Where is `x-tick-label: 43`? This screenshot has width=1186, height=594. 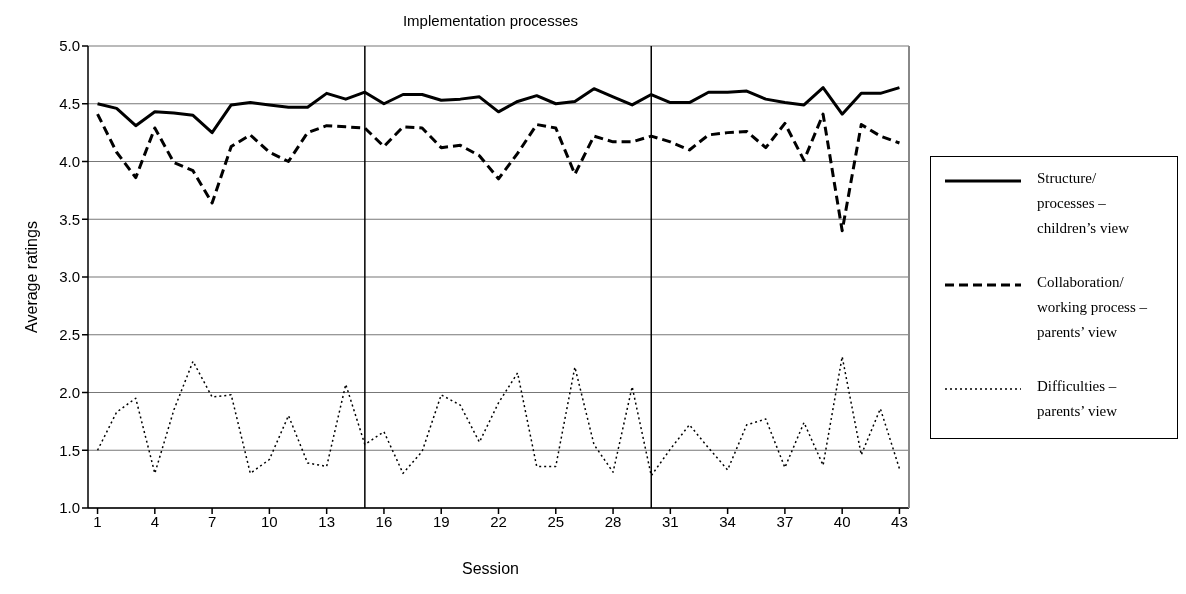 x-tick-label: 43 is located at coordinates (899, 521).